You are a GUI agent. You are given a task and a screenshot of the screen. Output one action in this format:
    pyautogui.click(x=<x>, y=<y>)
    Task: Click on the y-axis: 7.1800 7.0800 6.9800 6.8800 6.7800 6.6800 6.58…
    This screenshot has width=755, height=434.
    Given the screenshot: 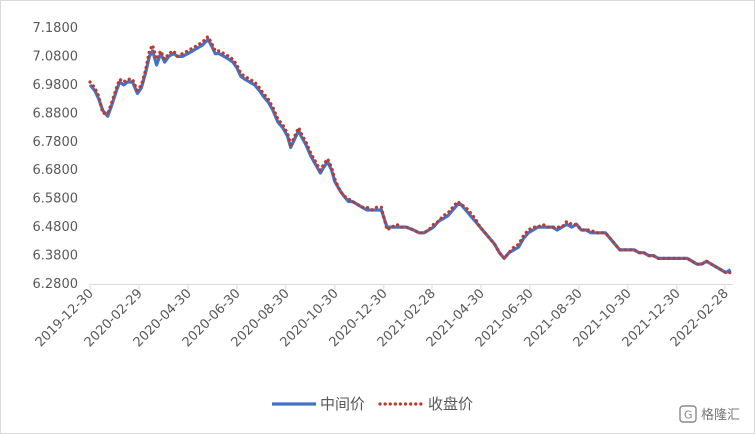 What is the action you would take?
    pyautogui.click(x=56, y=156)
    